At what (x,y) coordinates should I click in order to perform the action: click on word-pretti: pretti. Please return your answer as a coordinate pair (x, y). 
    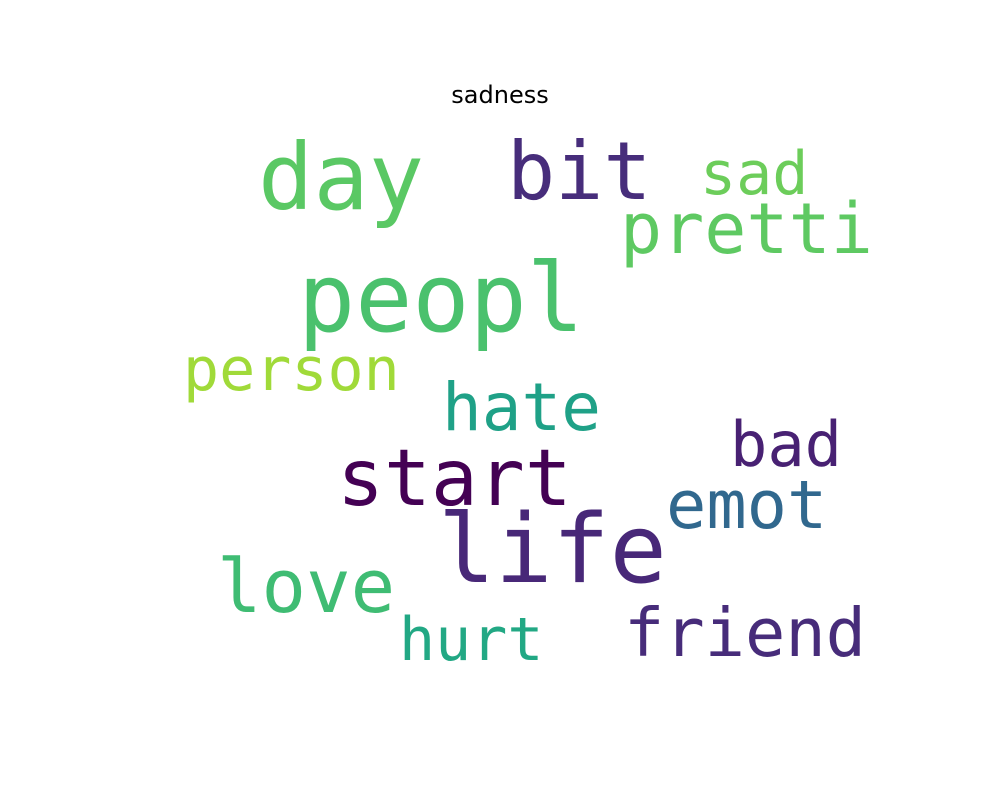
    Looking at the image, I should click on (746, 229).